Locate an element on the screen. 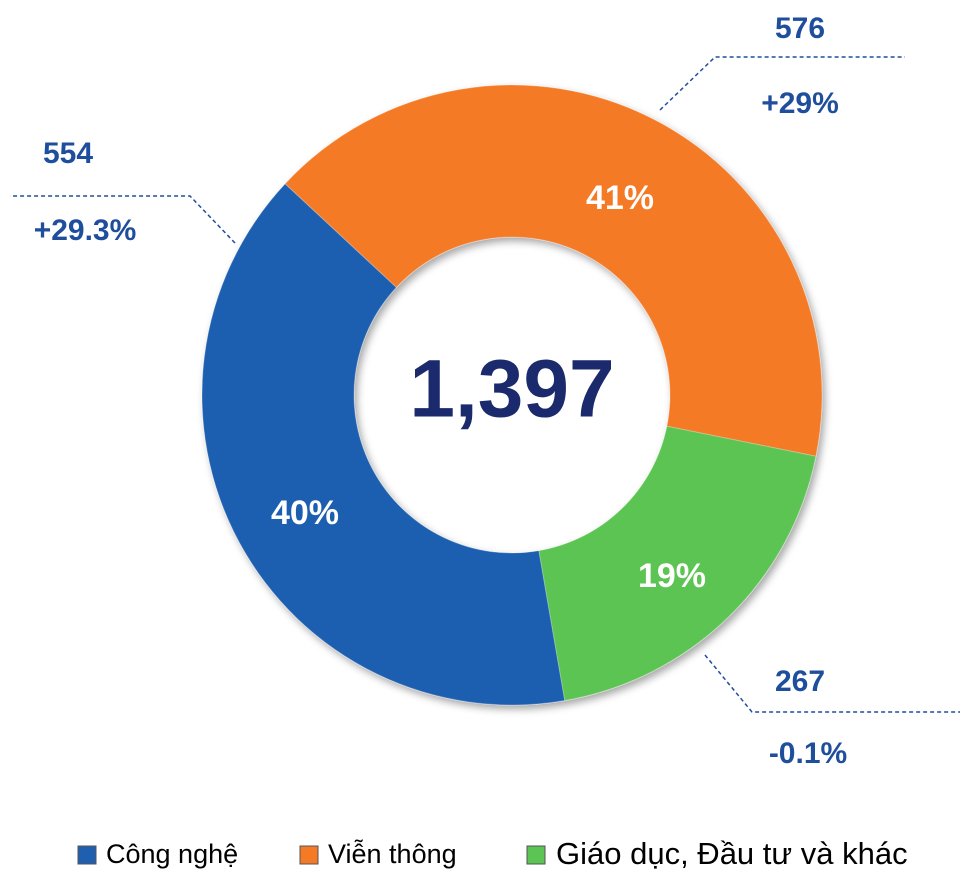  total-label: 1,397 is located at coordinates (511, 389).